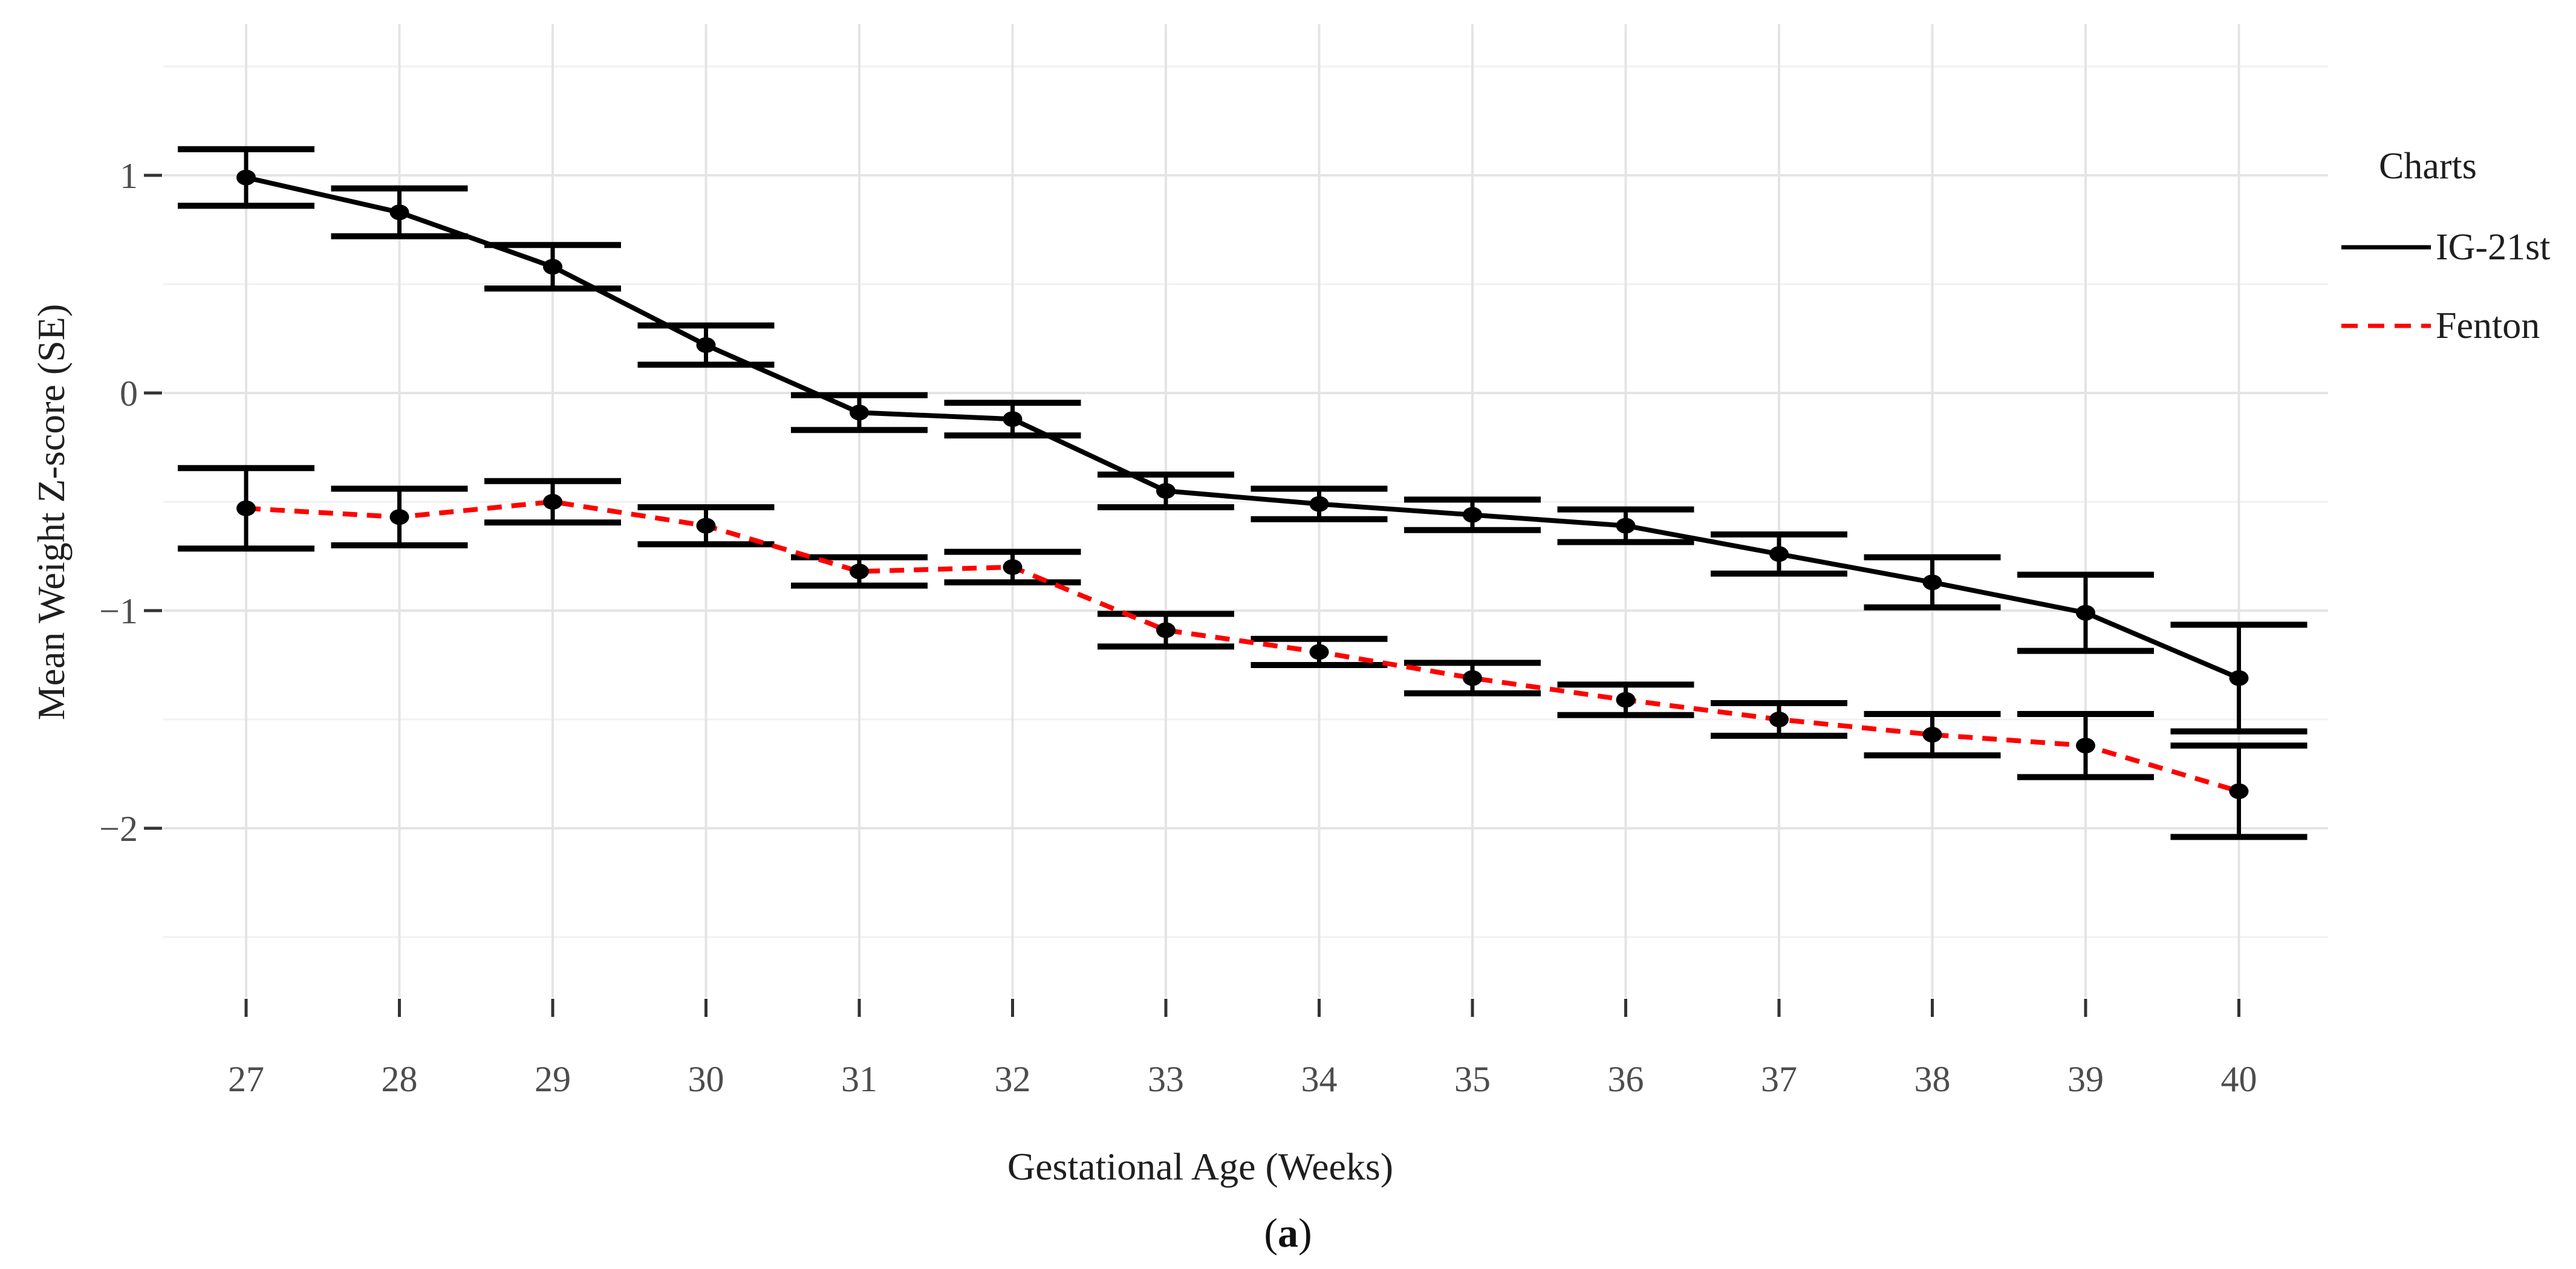 This screenshot has width=2576, height=1269. I want to click on legend-title: Charts, so click(2428, 166).